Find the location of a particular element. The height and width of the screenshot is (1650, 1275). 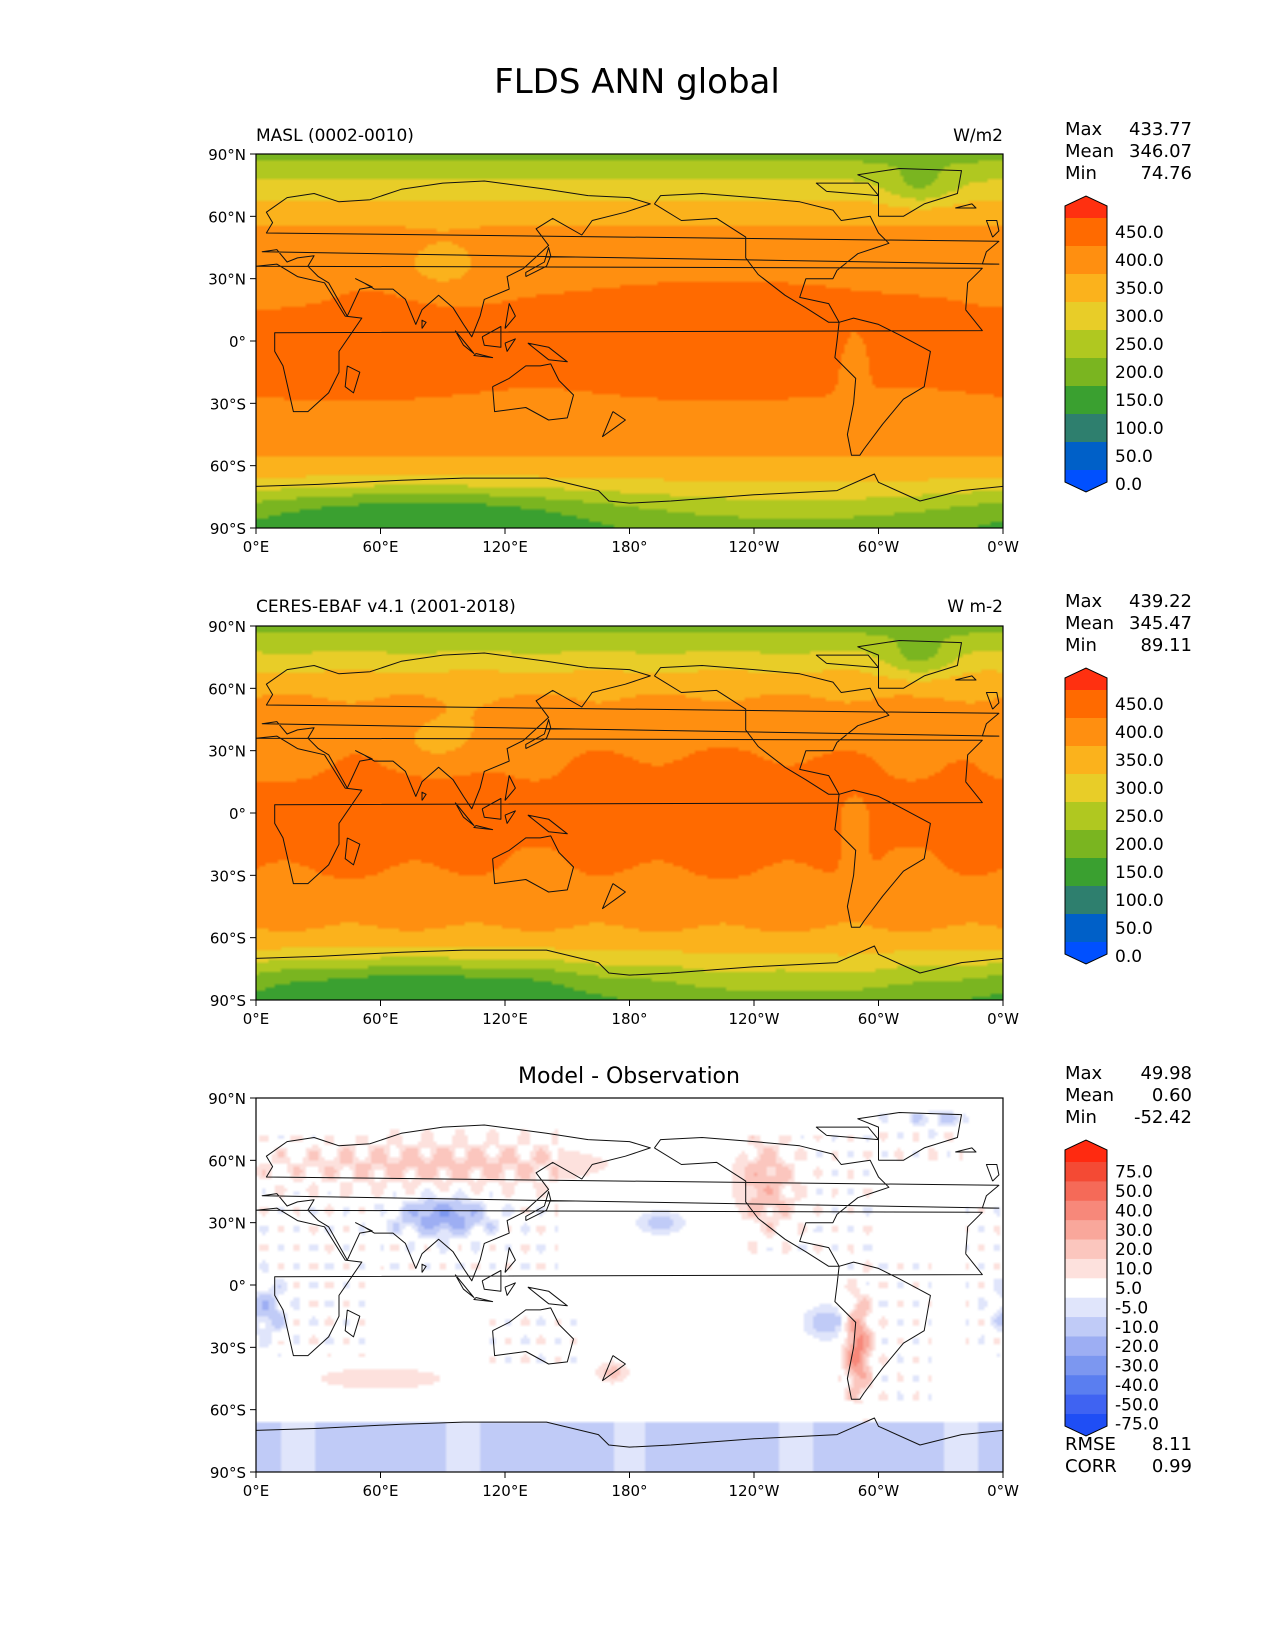

panel-difference-title: Model - Observation is located at coordinates (629, 1076).